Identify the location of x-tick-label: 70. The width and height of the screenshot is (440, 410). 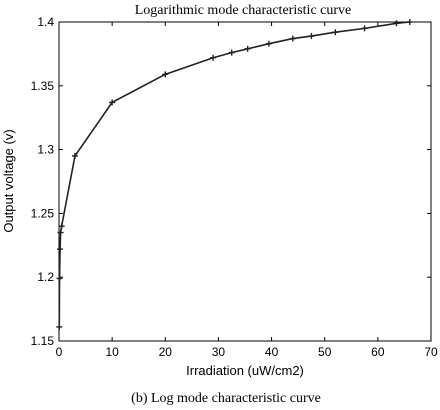
(431, 352).